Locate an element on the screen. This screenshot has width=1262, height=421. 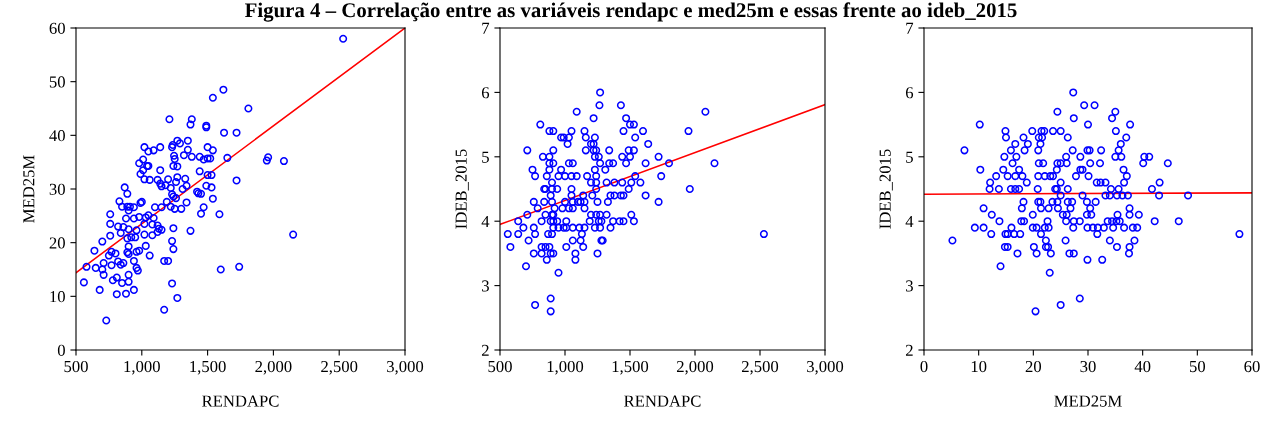
y-tick-label: 10 is located at coordinates (57, 297).